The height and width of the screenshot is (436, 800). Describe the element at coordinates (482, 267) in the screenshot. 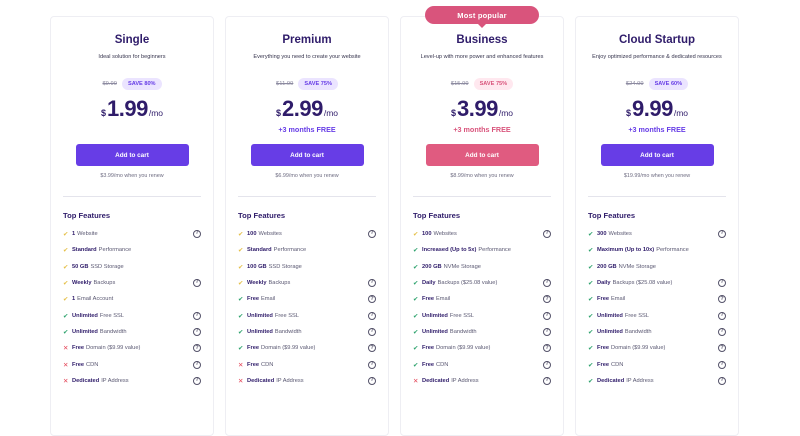

I see `feature-item: ✔ 200 GB NVMe Storage` at that location.